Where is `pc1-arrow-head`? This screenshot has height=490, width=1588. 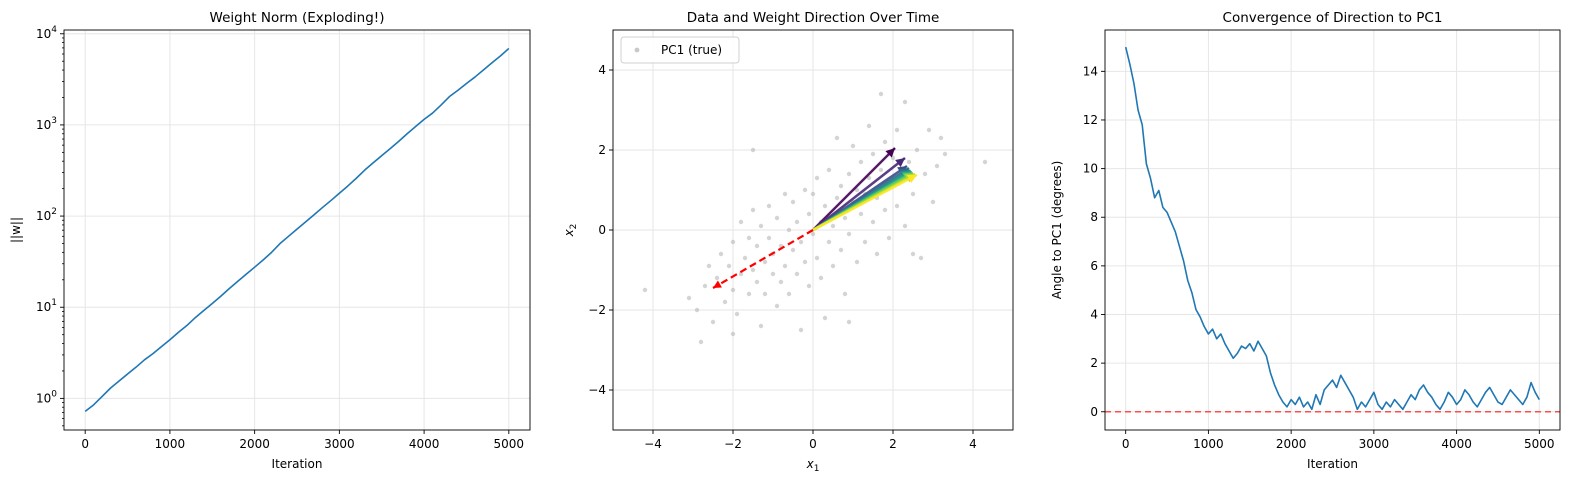
pc1-arrow-head is located at coordinates (717, 284).